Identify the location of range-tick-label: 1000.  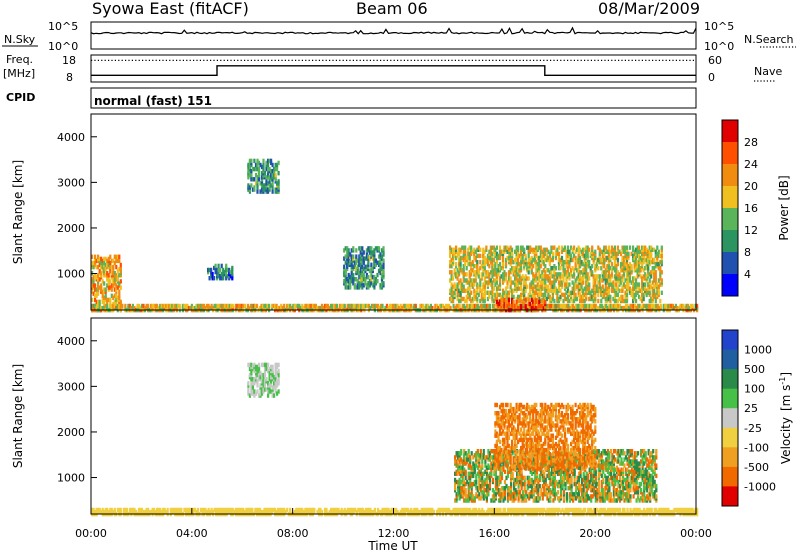
(71, 274).